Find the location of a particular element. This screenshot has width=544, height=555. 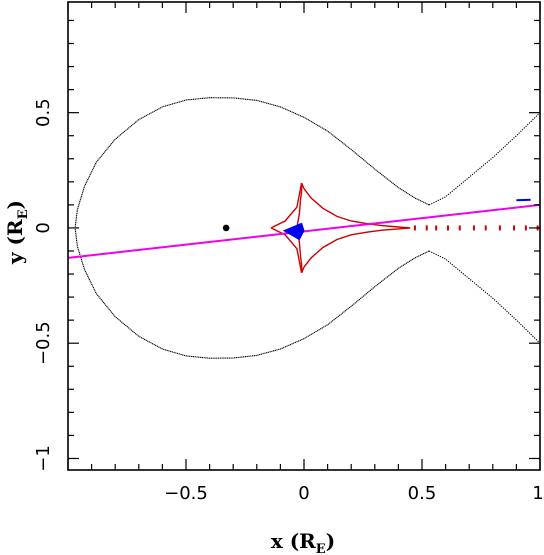

critical-curve-right-lower is located at coordinates (484, 297).